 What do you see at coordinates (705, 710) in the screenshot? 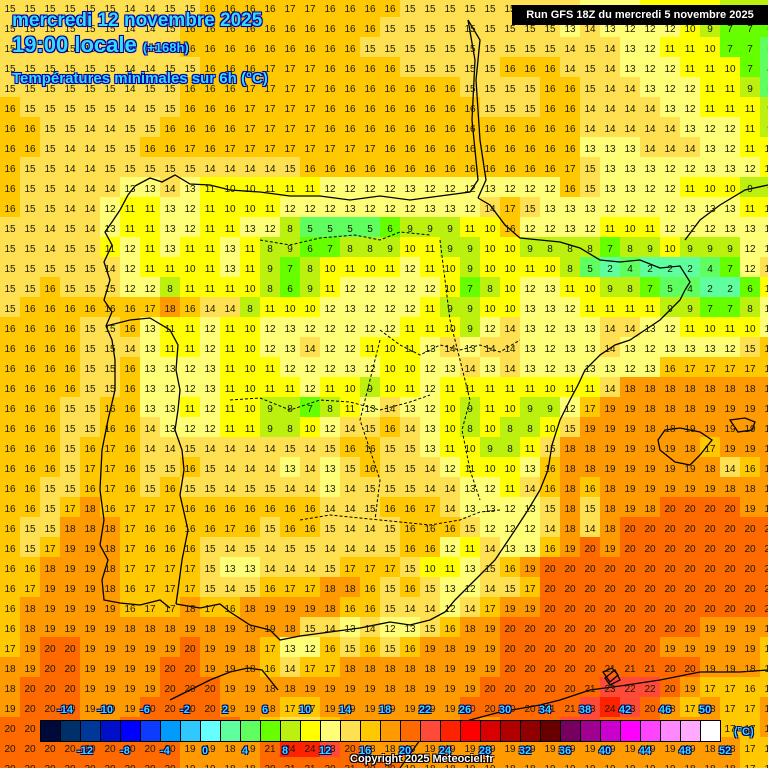
I see `legend-label: 50` at bounding box center [705, 710].